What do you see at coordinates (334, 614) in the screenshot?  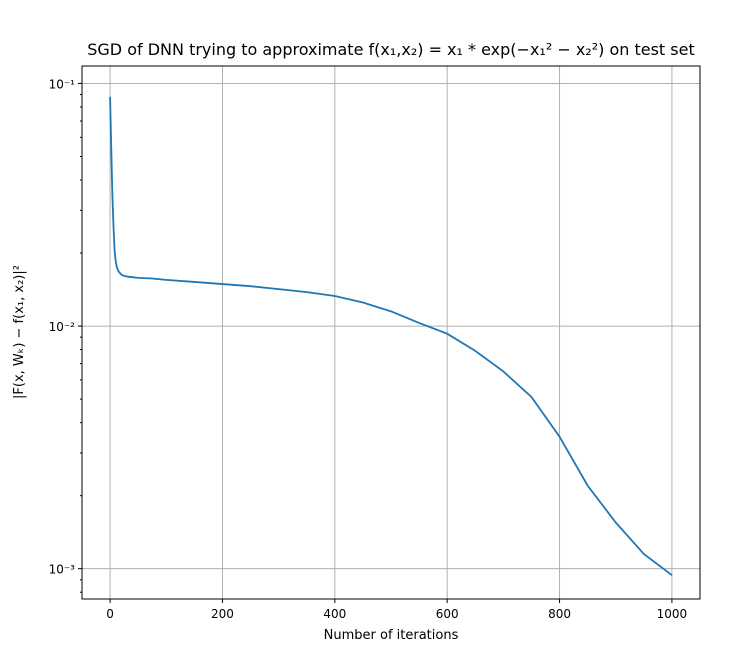 I see `x-tick-label: 400` at bounding box center [334, 614].